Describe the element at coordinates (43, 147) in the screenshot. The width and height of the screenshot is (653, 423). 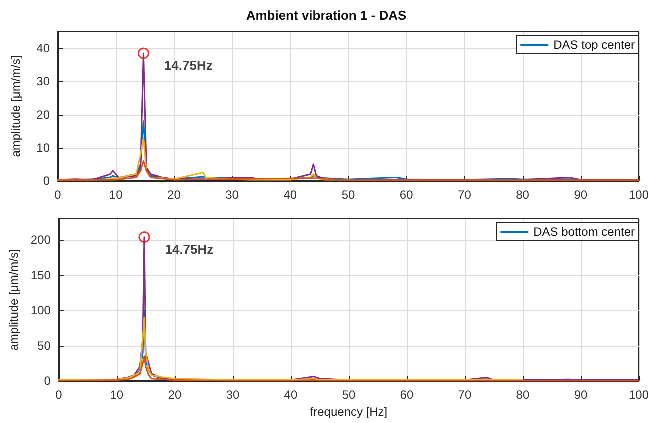
I see `y-tick-label: 10` at that location.